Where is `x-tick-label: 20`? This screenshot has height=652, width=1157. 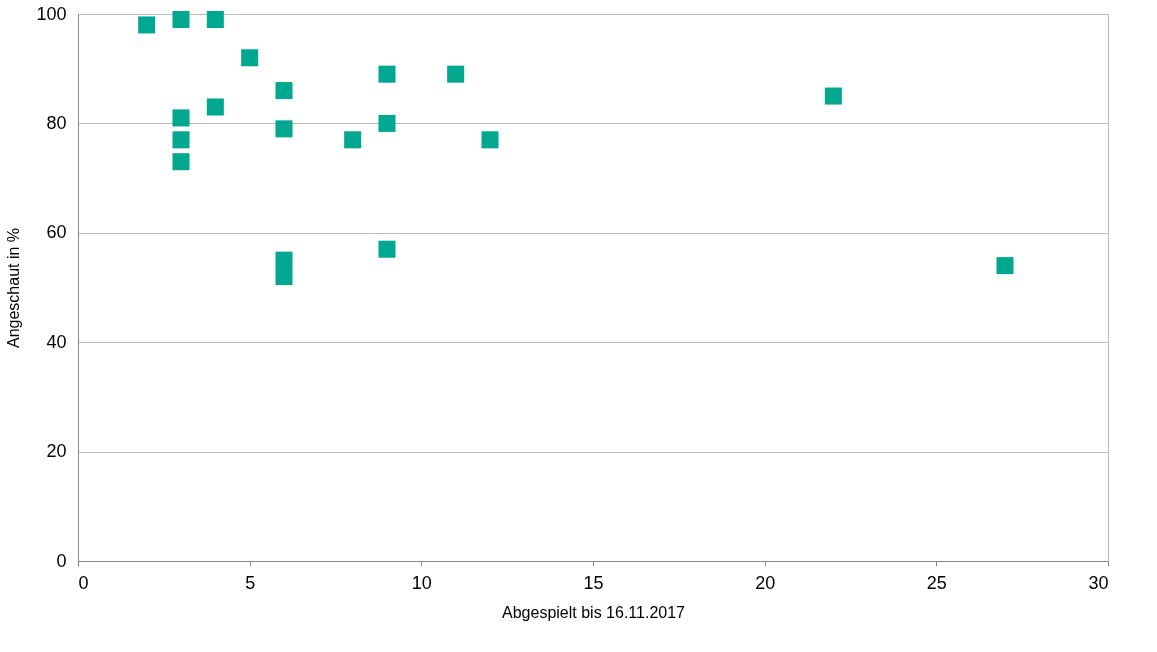 x-tick-label: 20 is located at coordinates (765, 582).